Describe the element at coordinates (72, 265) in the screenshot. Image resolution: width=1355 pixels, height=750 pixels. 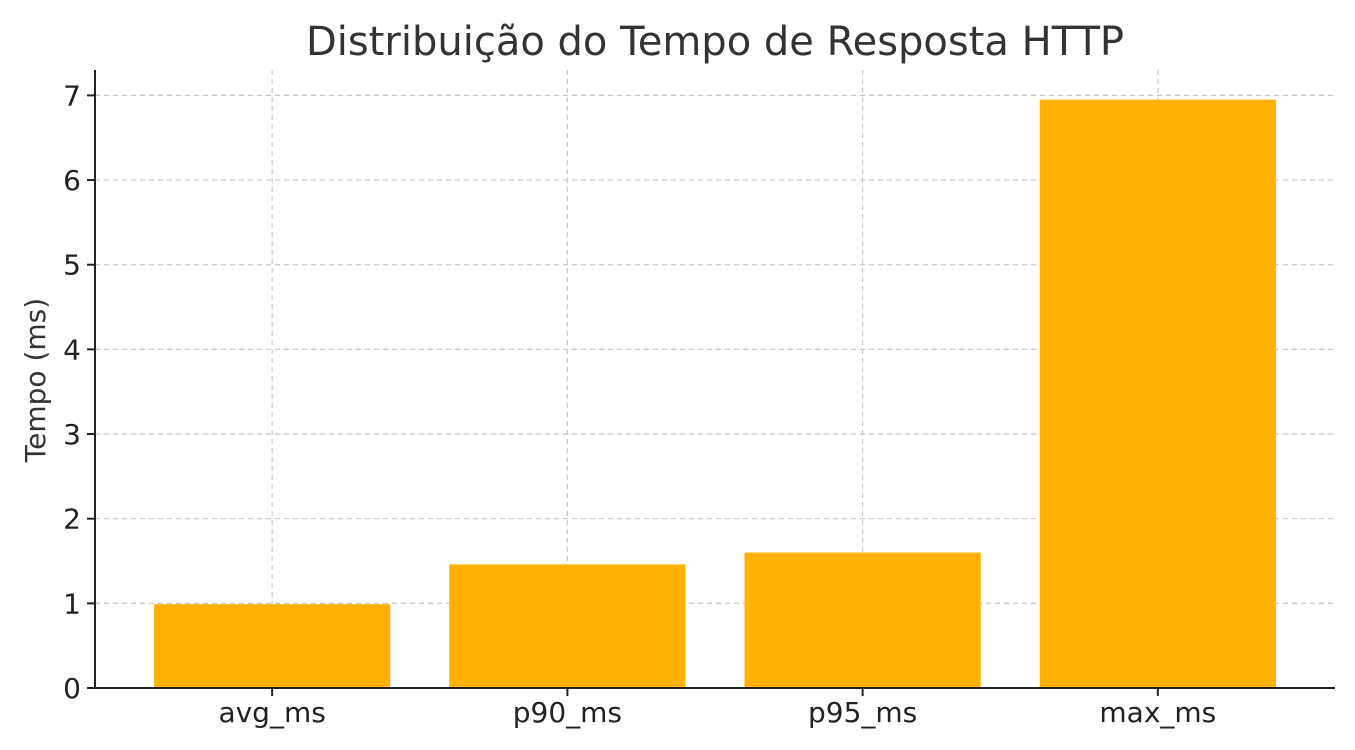
I see `y-tick-label: 5` at that location.